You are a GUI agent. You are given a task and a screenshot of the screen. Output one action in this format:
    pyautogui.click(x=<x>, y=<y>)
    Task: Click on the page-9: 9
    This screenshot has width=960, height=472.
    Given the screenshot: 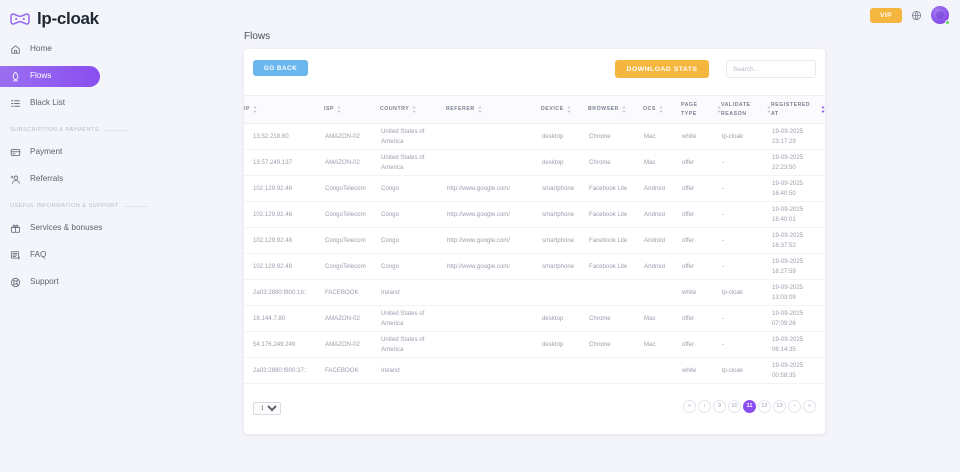 What is the action you would take?
    pyautogui.click(x=719, y=406)
    